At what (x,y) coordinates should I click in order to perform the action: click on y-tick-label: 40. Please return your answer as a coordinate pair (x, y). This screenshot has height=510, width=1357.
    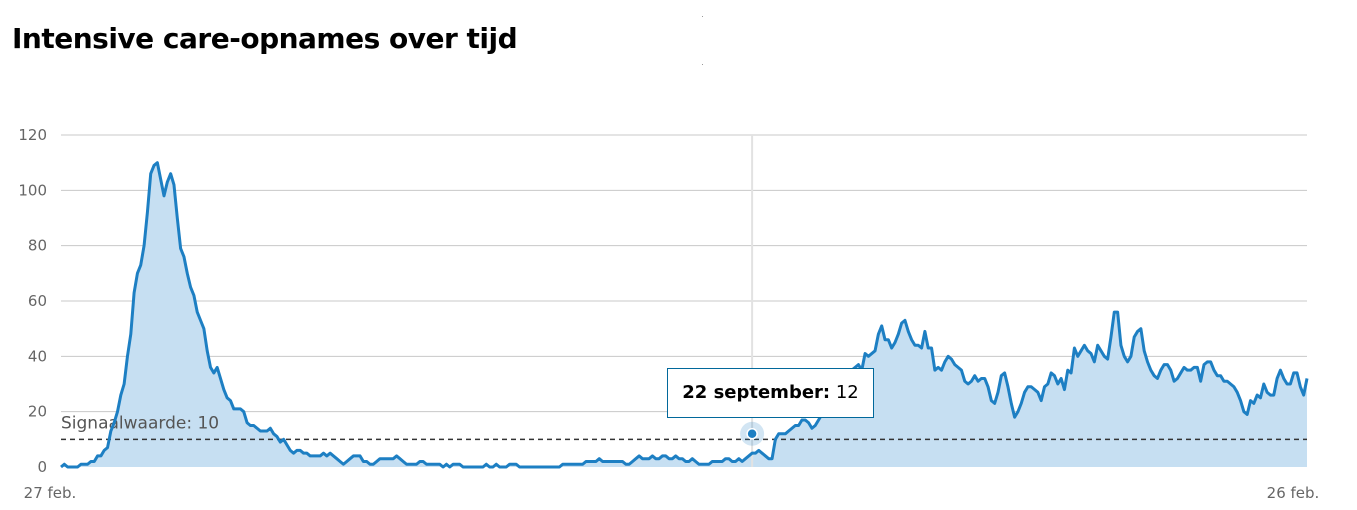
    Looking at the image, I should click on (37, 356).